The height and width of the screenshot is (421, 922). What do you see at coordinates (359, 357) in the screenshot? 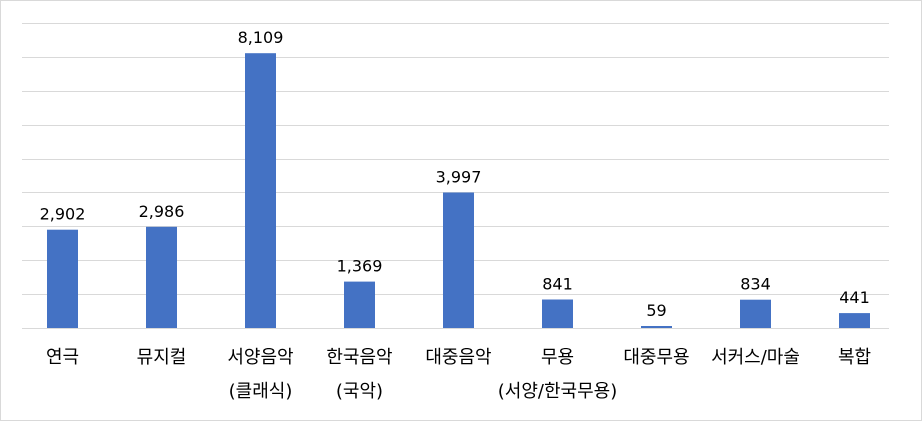
I see `category-label: 한국음악` at bounding box center [359, 357].